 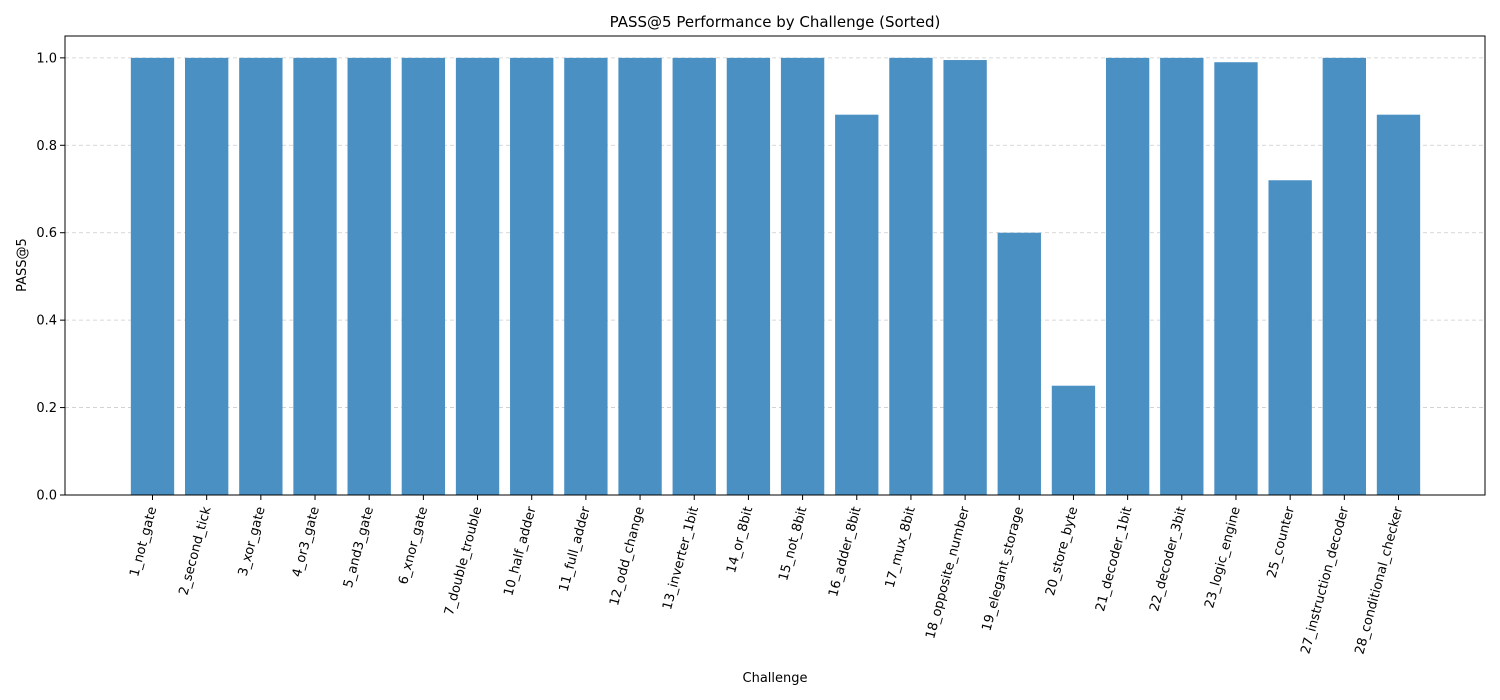 What do you see at coordinates (1073, 440) in the screenshot?
I see `bar-20_store_byte` at bounding box center [1073, 440].